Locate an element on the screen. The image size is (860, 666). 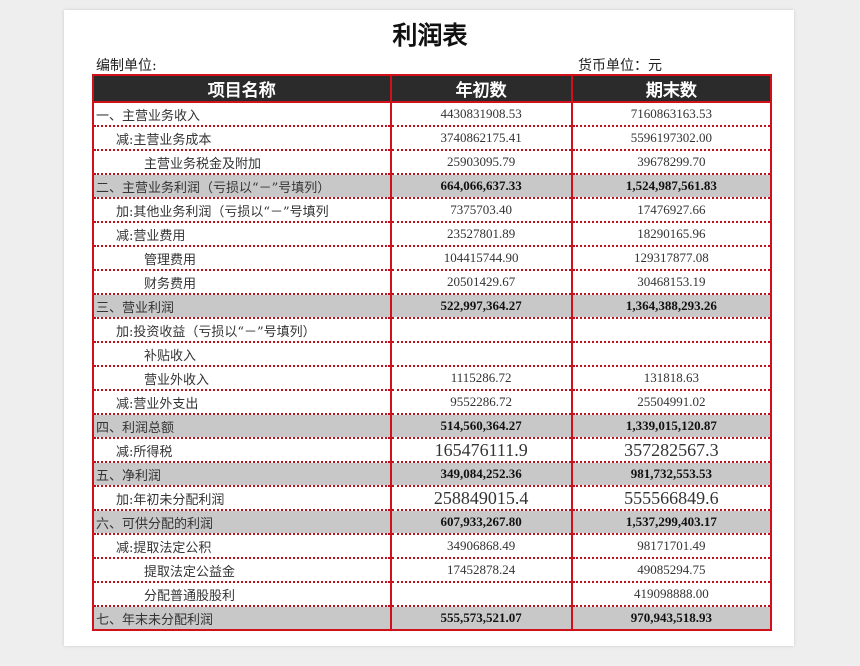
end-value-cell: 970,943,518.93 is located at coordinates (671, 618).